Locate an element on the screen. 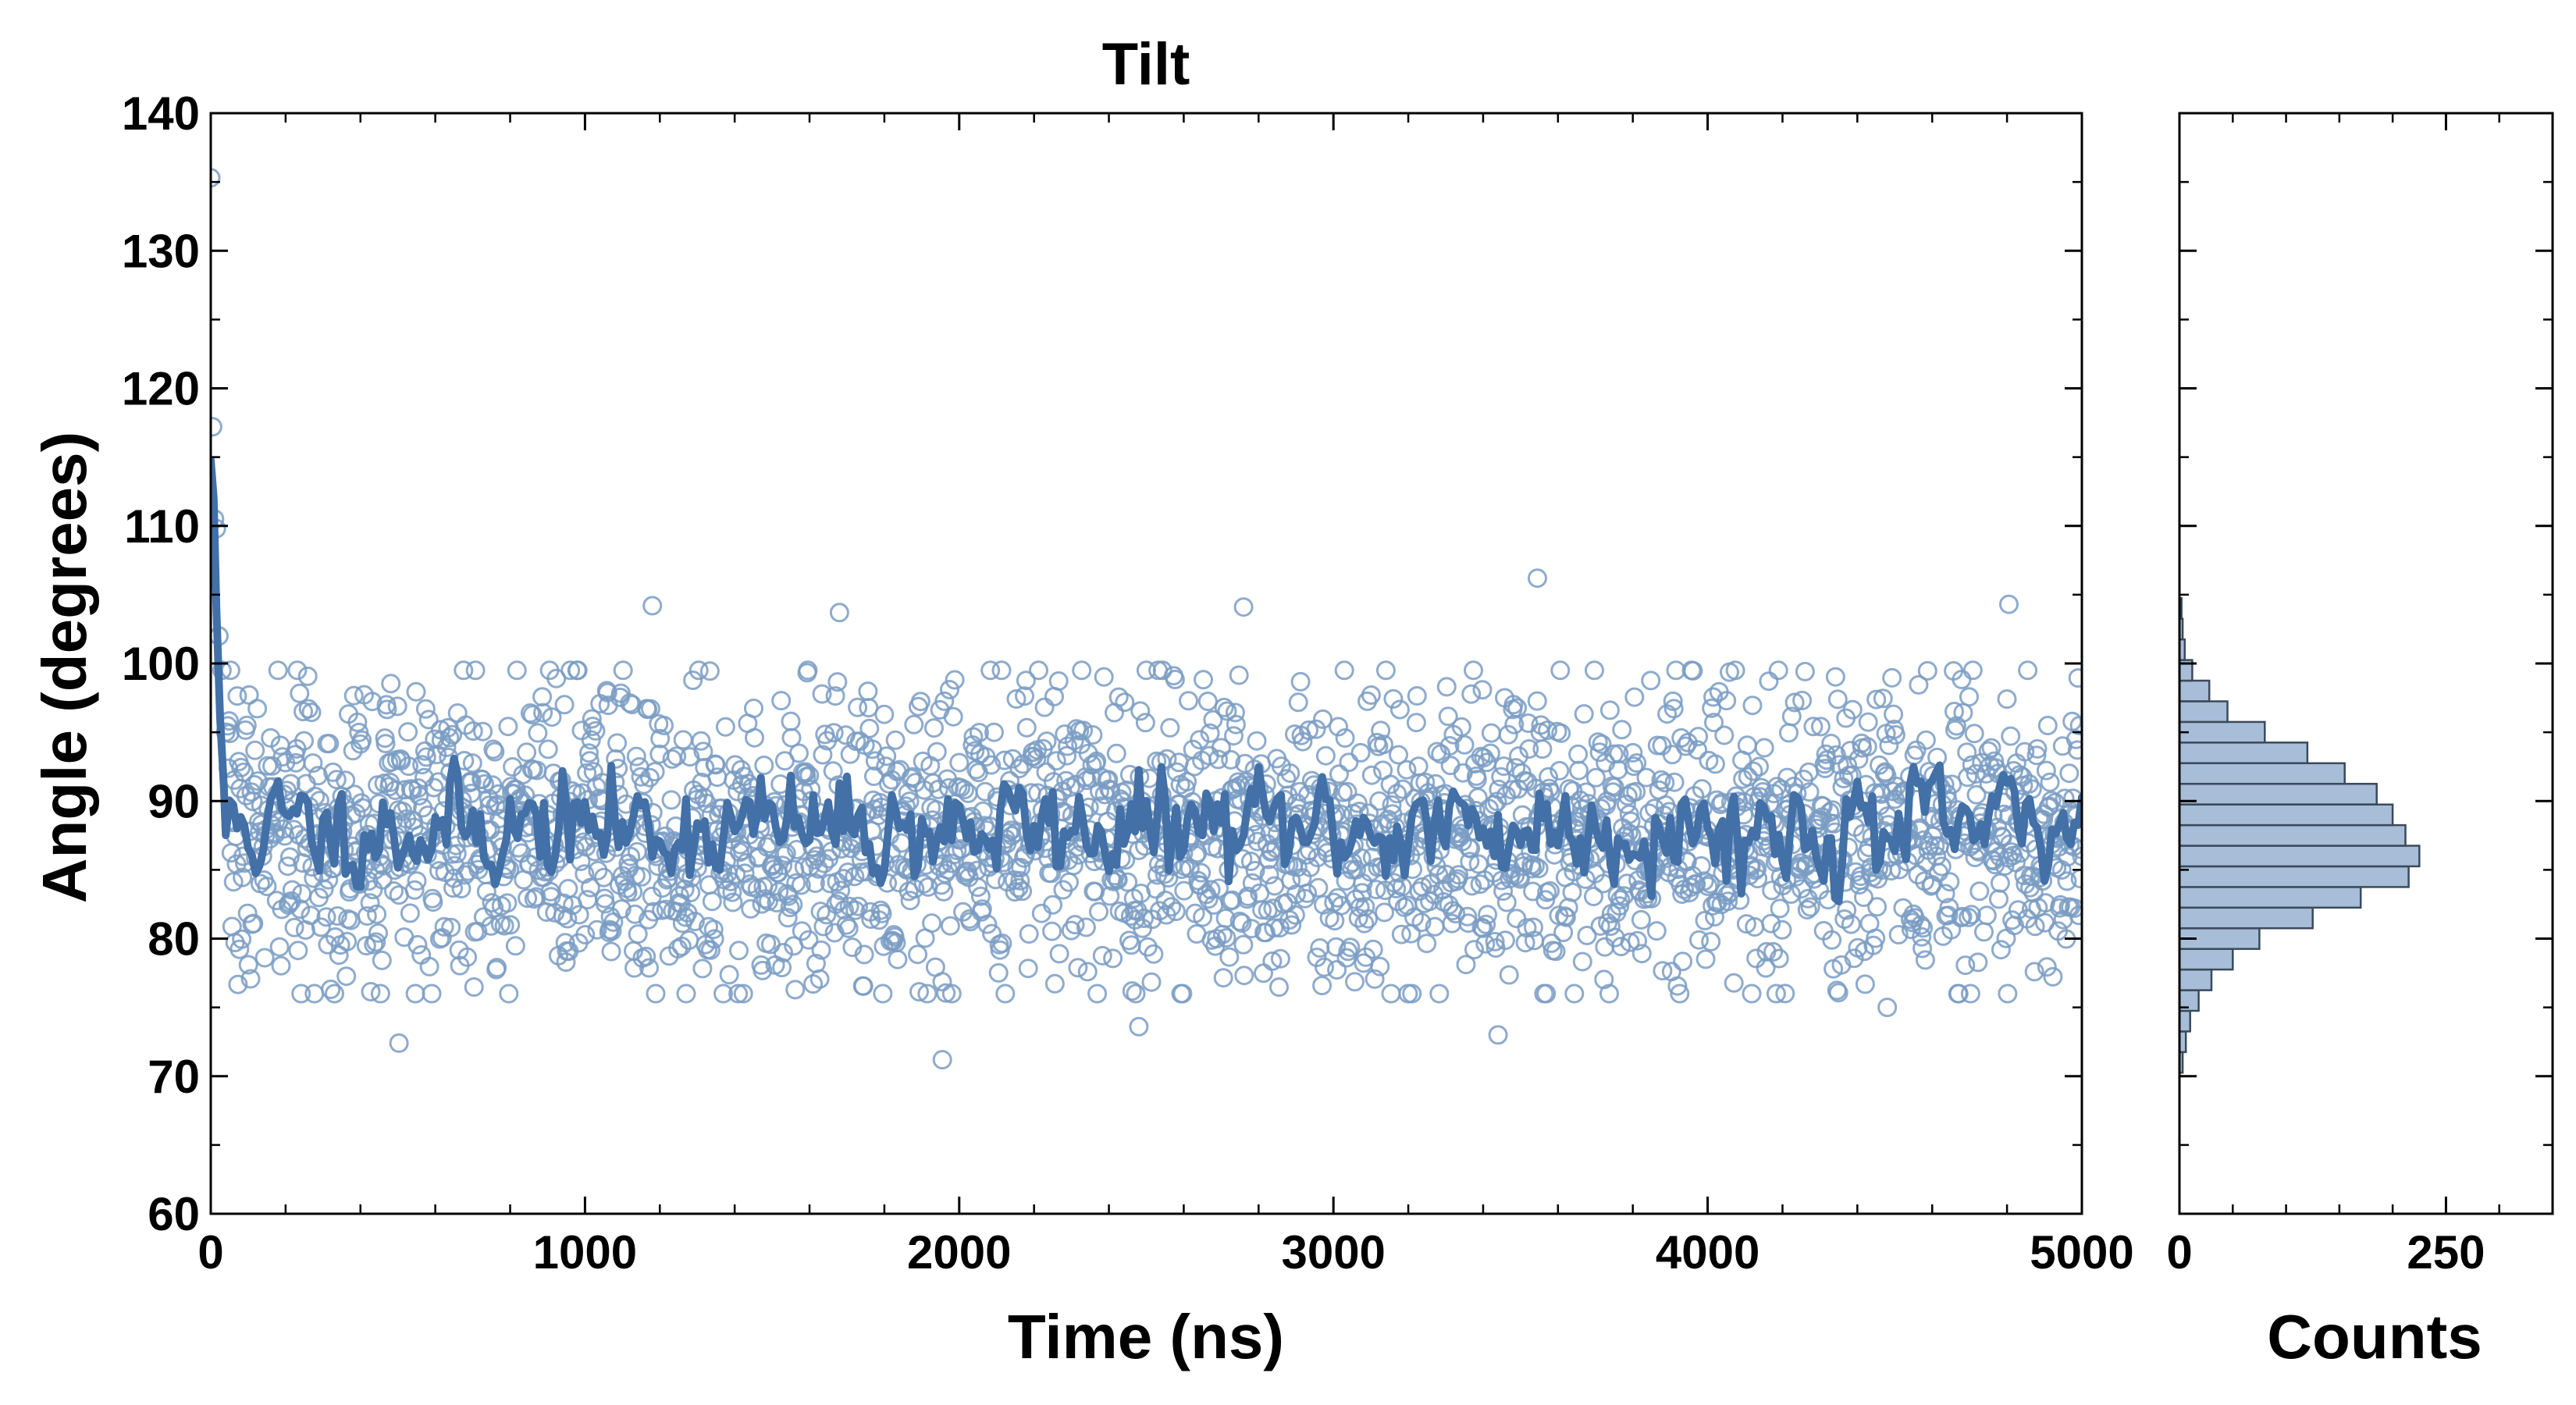  y-tick-label: 140 is located at coordinates (161, 113).